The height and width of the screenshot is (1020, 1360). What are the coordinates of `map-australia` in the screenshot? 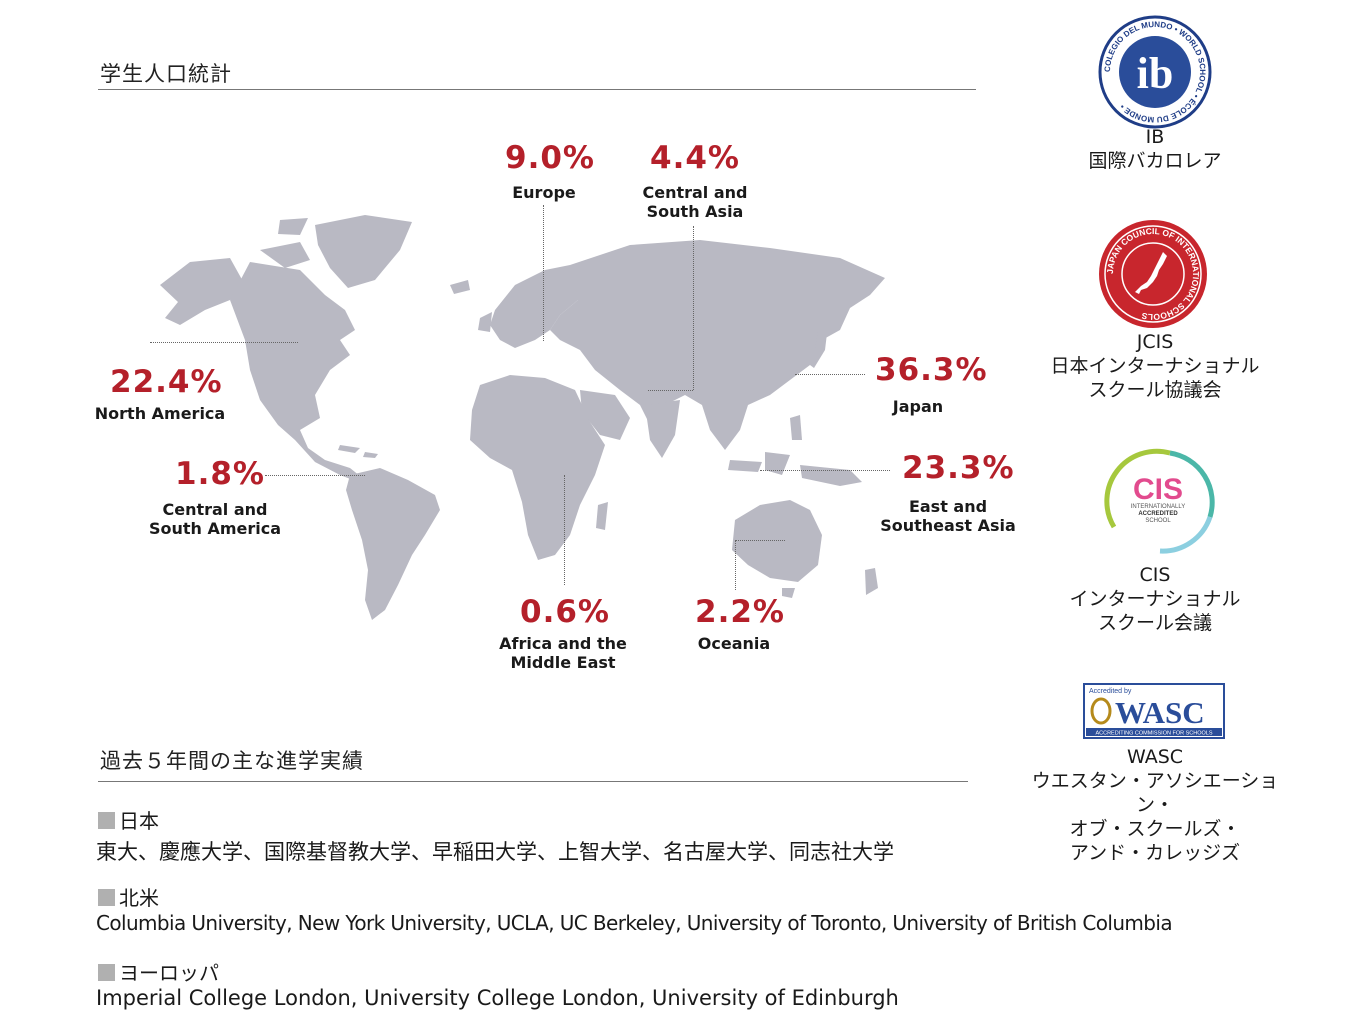 It's located at (777, 541).